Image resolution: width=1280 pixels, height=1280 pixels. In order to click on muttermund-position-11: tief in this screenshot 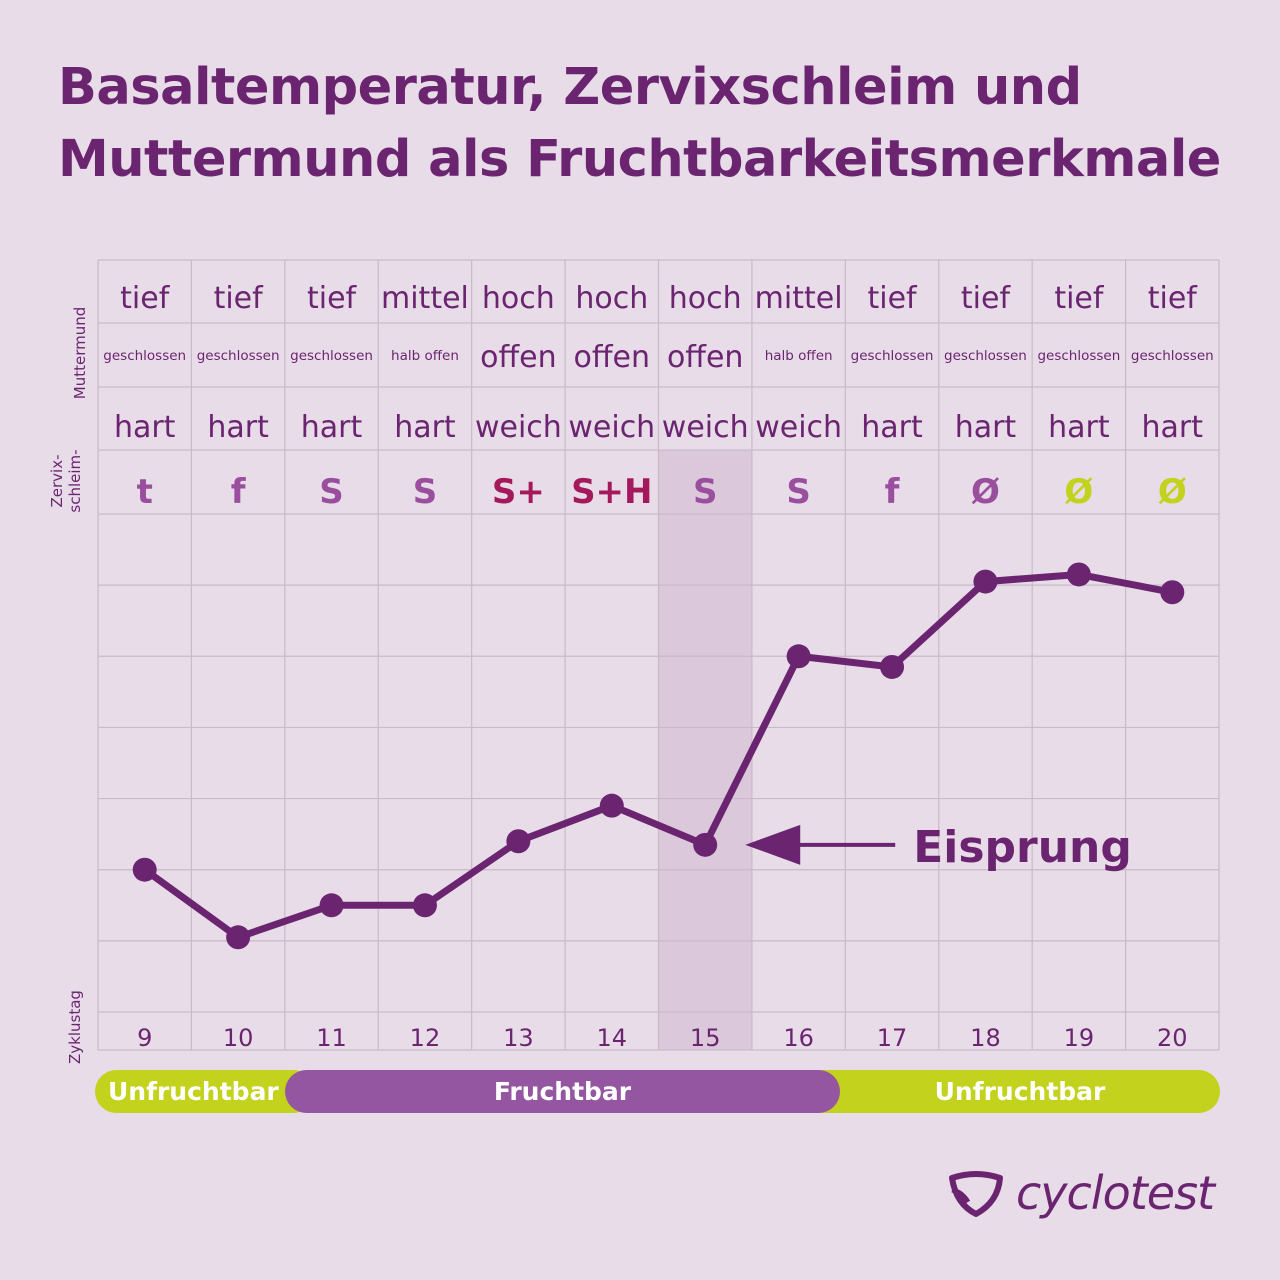, I will do `click(332, 298)`.